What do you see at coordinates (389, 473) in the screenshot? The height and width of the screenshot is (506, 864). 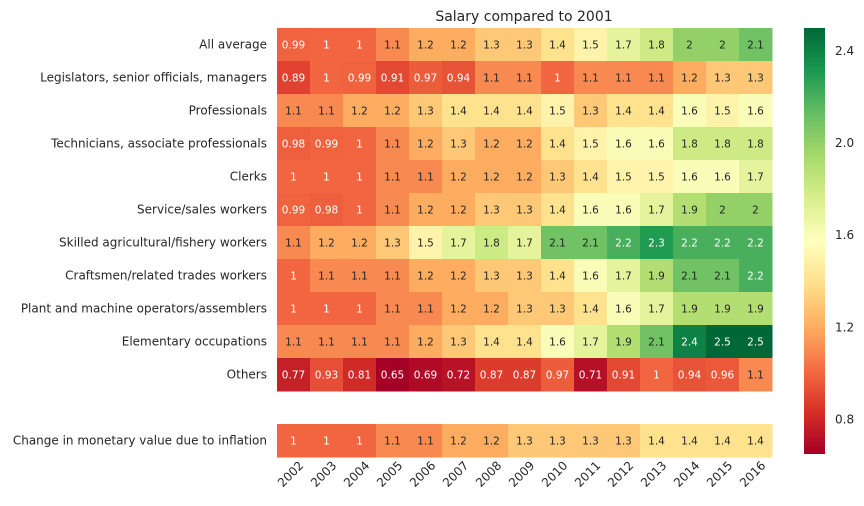 I see `column-label: 2005` at bounding box center [389, 473].